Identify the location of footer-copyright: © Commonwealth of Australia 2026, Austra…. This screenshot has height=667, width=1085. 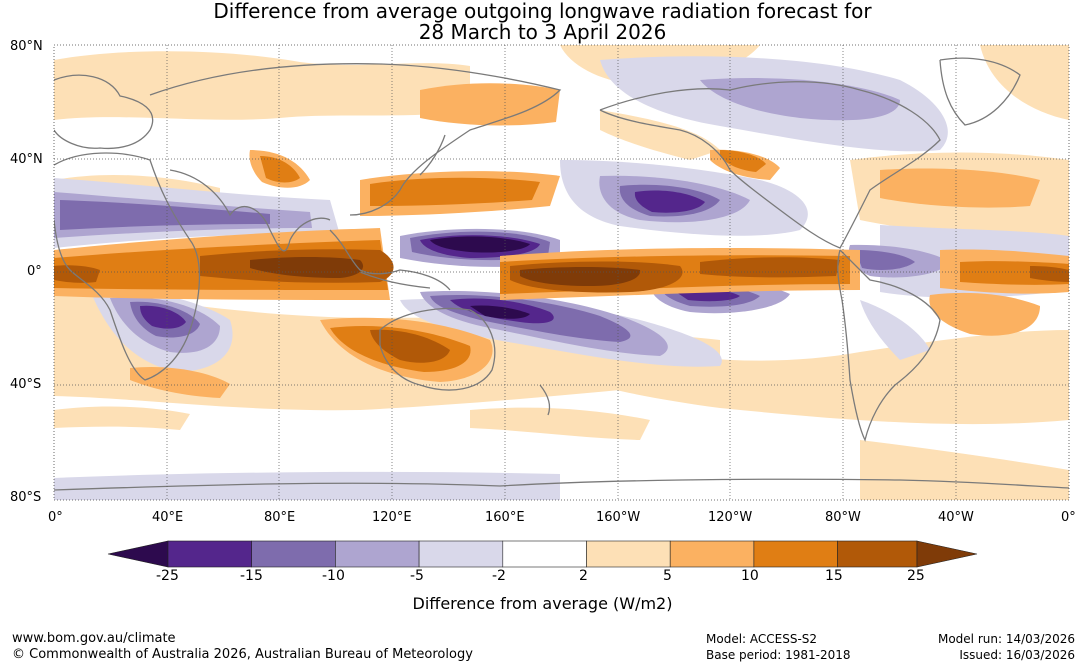
(242, 654).